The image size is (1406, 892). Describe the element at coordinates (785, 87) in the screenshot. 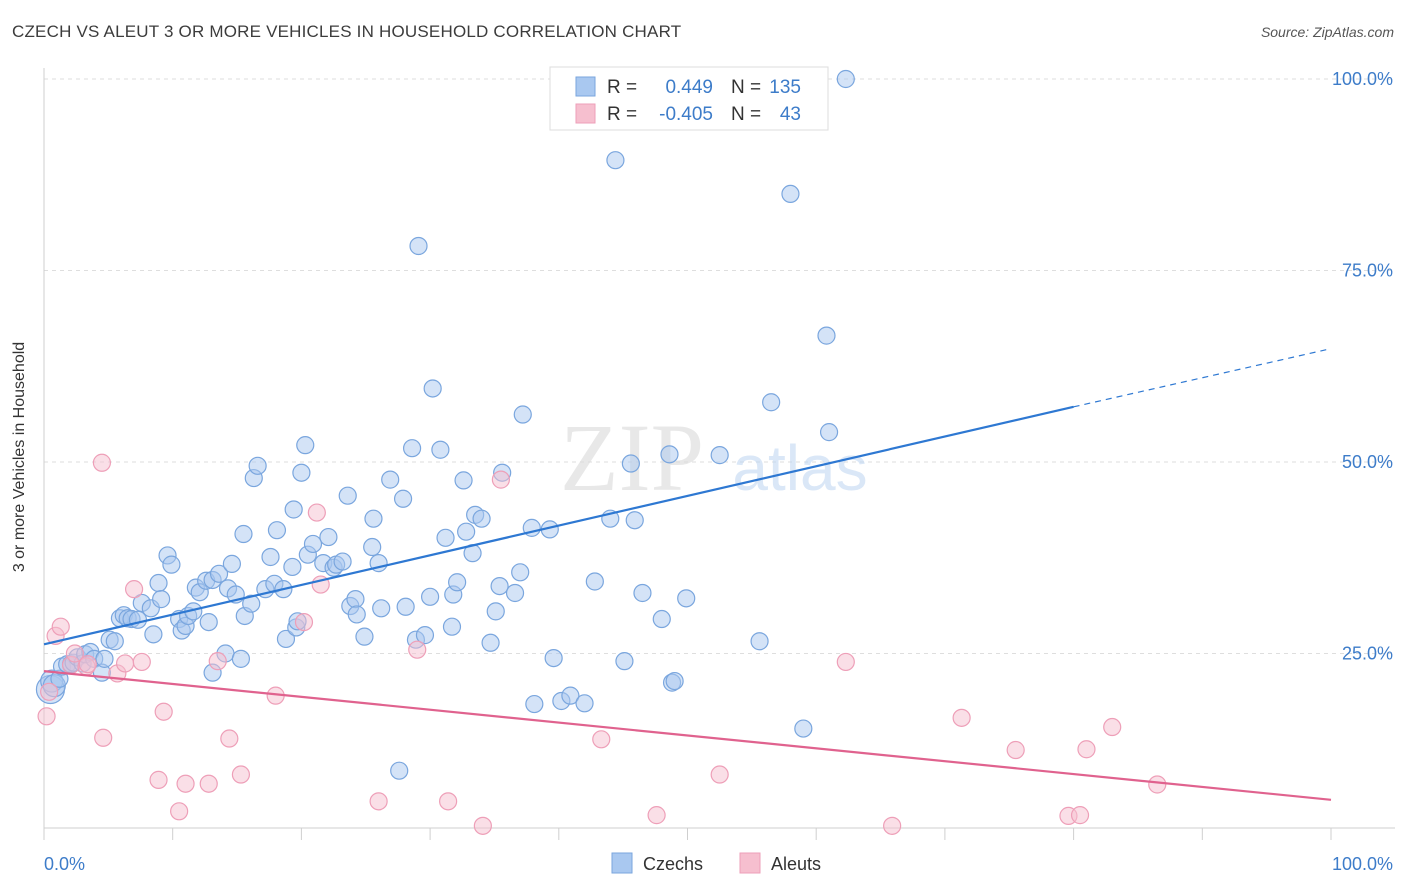

I see `legend-n-value-1: 135` at that location.